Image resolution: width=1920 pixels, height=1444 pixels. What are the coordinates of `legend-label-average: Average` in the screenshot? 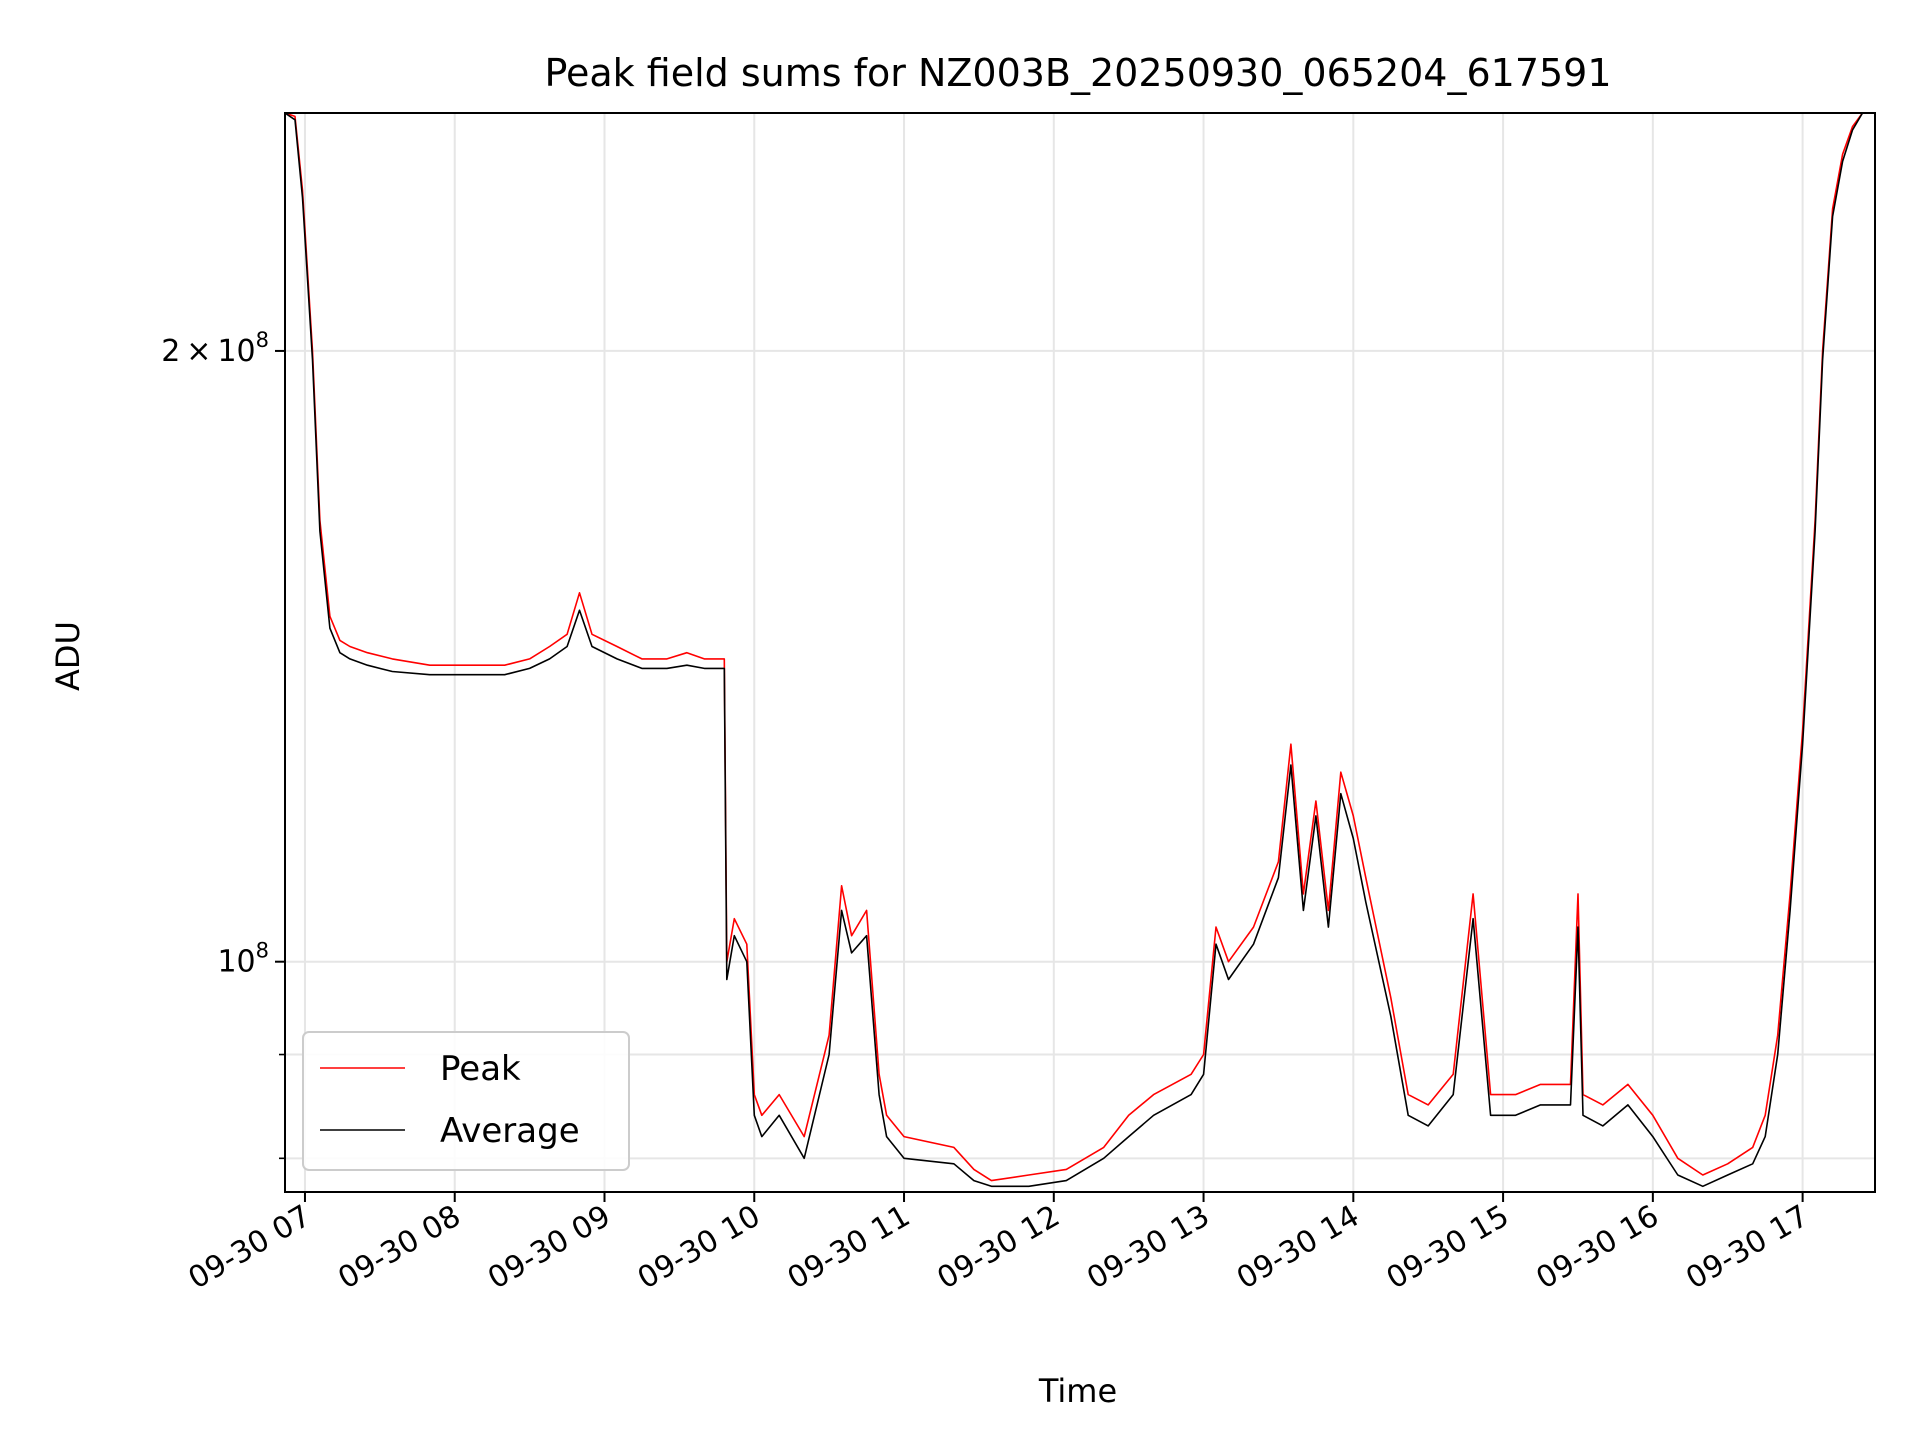 It's located at (510, 1131).